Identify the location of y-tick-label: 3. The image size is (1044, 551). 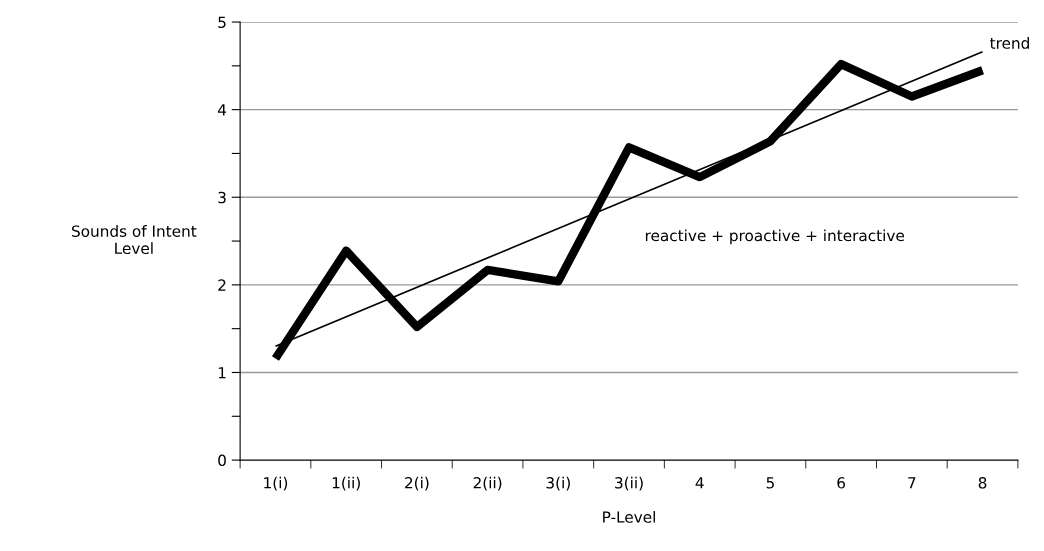
(222, 197).